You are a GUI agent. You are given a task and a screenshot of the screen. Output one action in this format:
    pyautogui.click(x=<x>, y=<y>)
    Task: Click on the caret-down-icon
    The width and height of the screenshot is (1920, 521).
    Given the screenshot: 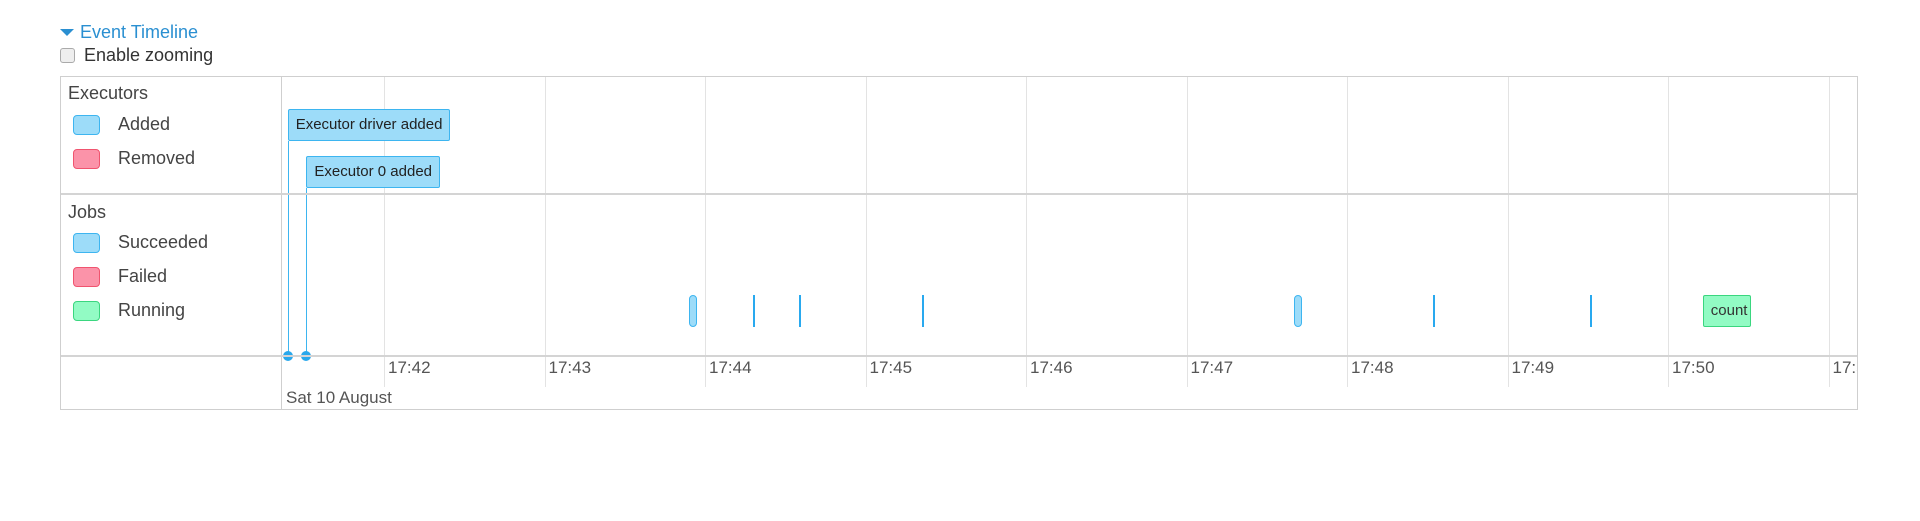 What is the action you would take?
    pyautogui.click(x=67, y=32)
    